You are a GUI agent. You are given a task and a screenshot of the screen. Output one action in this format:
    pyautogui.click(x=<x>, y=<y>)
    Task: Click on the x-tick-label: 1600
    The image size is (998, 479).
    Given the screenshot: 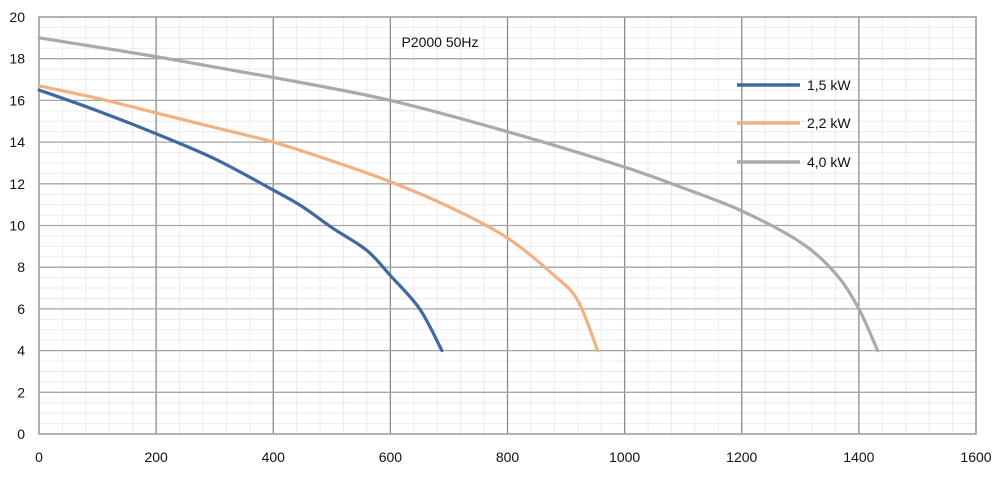 What is the action you would take?
    pyautogui.click(x=975, y=457)
    